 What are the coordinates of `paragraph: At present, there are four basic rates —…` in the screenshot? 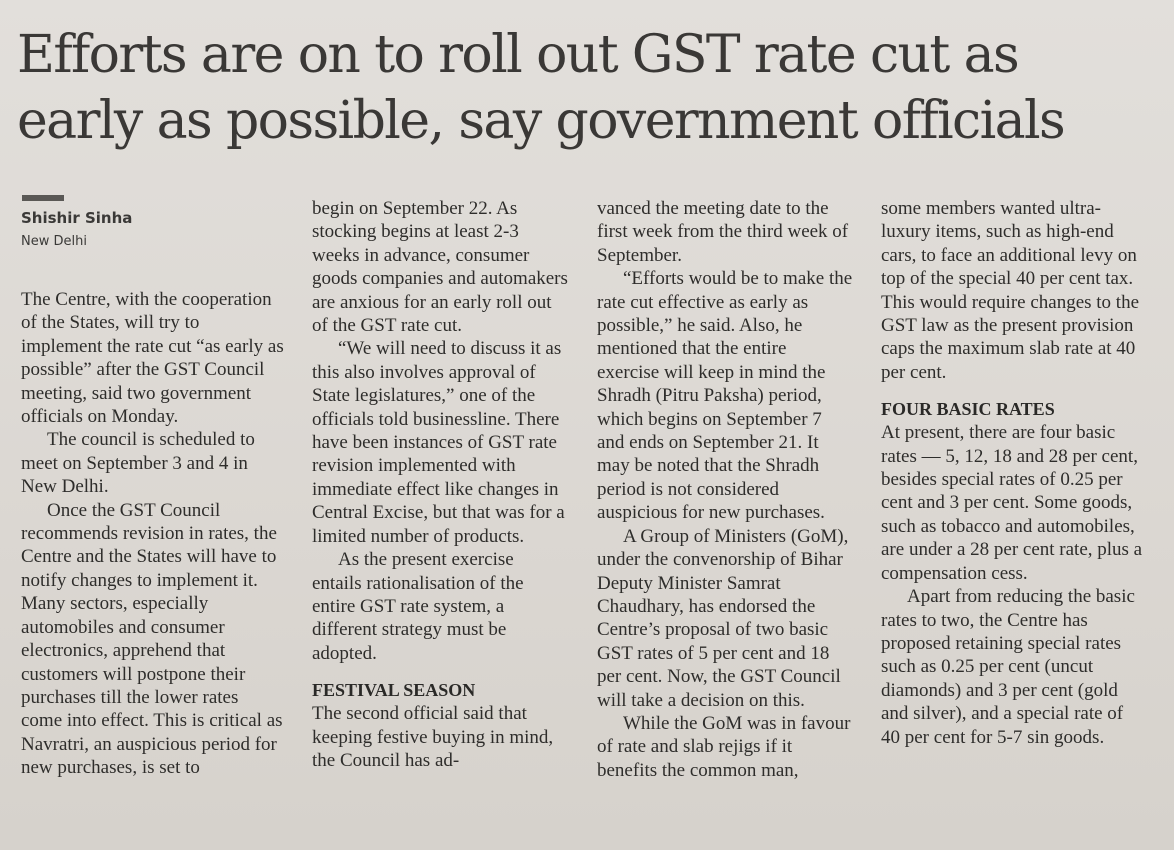 It's located at (1012, 503).